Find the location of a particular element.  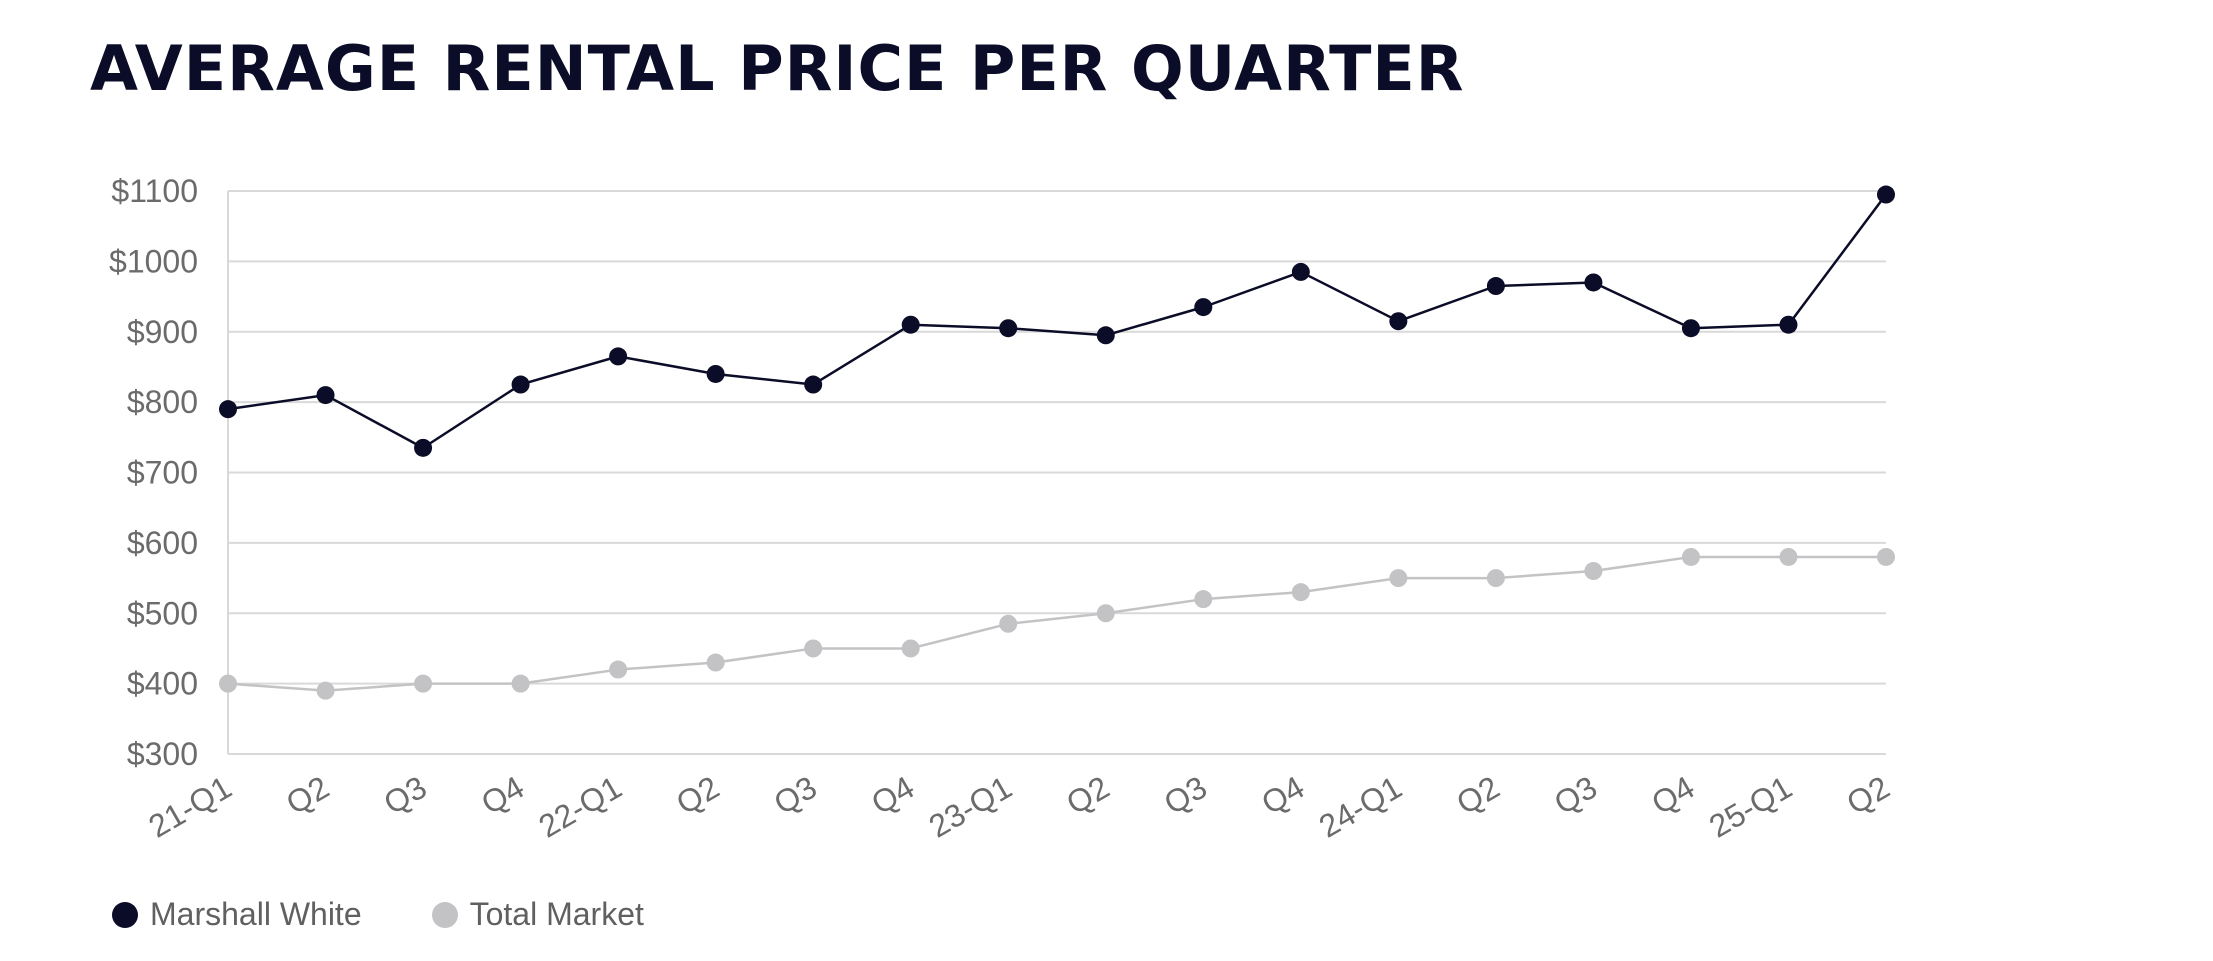

x-tick-label: 24-Q1 is located at coordinates (1360, 807).